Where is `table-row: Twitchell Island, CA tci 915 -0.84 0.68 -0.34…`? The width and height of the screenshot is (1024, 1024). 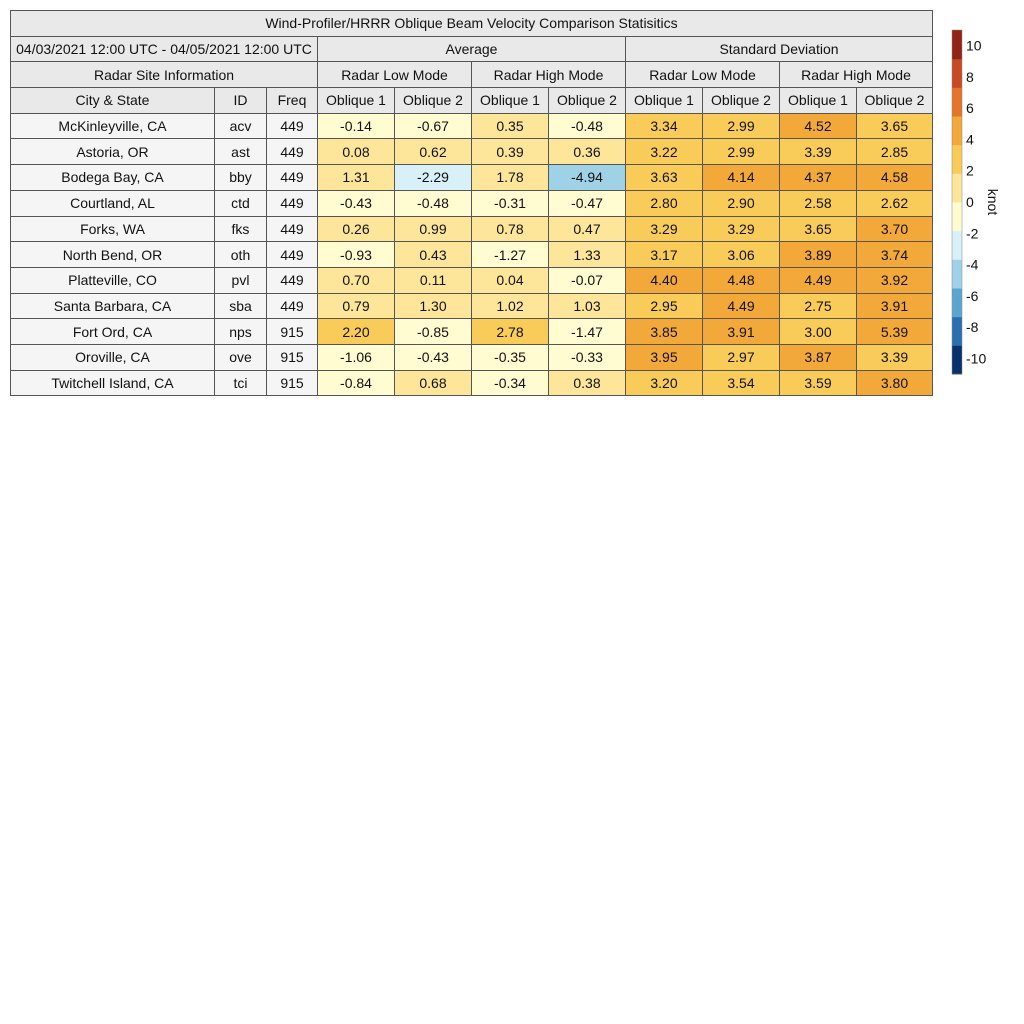 table-row: Twitchell Island, CA tci 915 -0.84 0.68 -0.34… is located at coordinates (471, 383).